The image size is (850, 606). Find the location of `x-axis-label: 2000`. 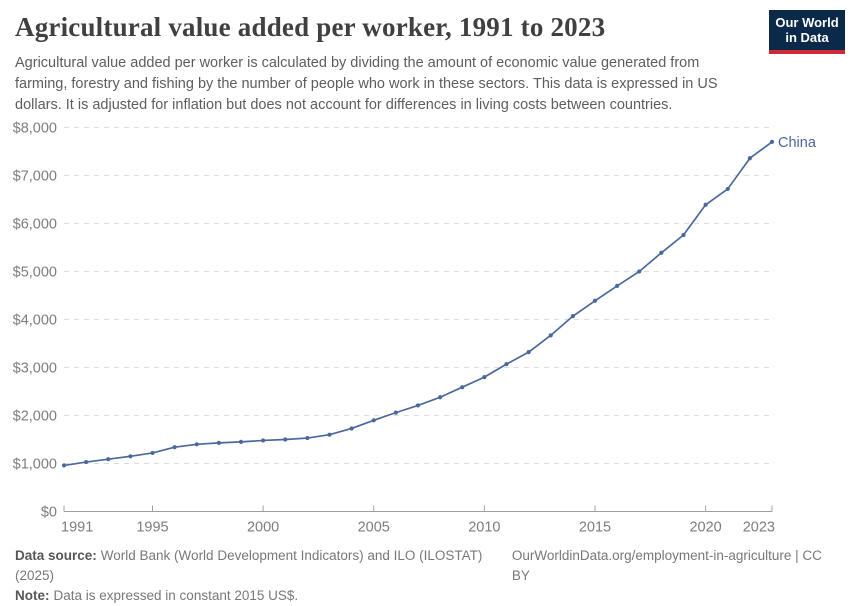

x-axis-label: 2000 is located at coordinates (263, 528).